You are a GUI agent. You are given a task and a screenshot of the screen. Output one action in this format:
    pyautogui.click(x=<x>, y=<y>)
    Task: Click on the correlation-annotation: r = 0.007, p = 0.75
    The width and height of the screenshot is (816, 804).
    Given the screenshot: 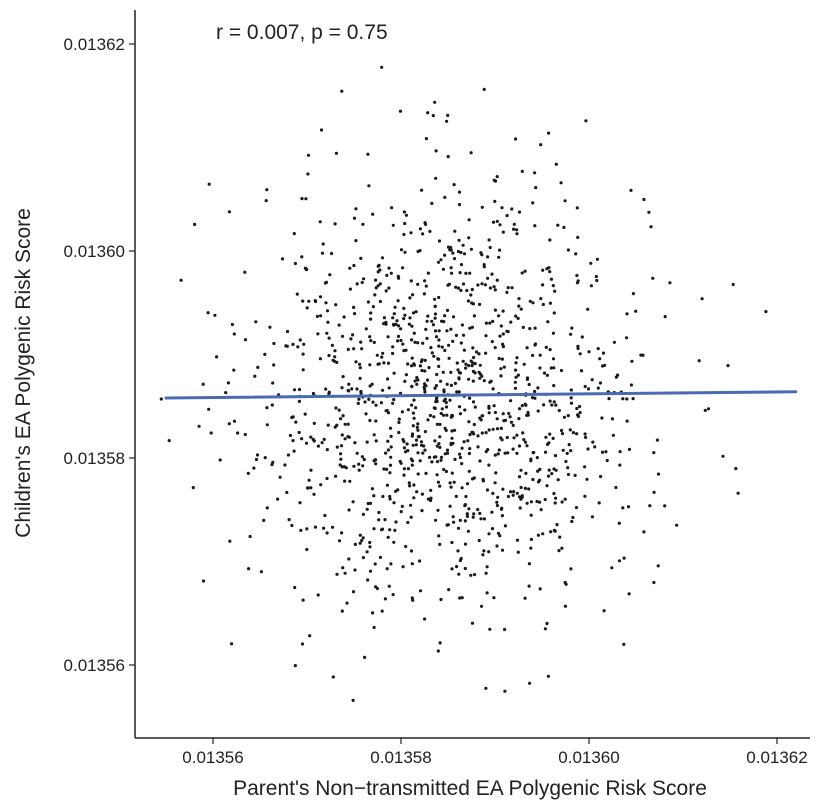 What is the action you would take?
    pyautogui.click(x=302, y=32)
    